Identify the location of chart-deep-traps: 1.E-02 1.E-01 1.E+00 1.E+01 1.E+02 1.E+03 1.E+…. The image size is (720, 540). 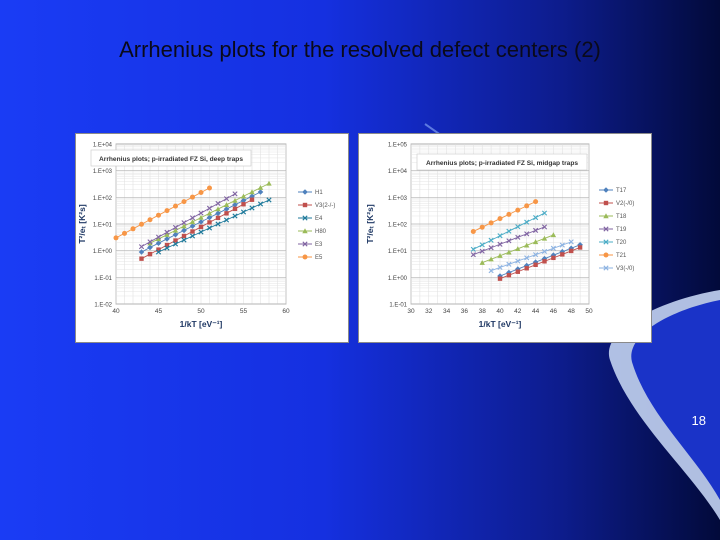
(206, 236).